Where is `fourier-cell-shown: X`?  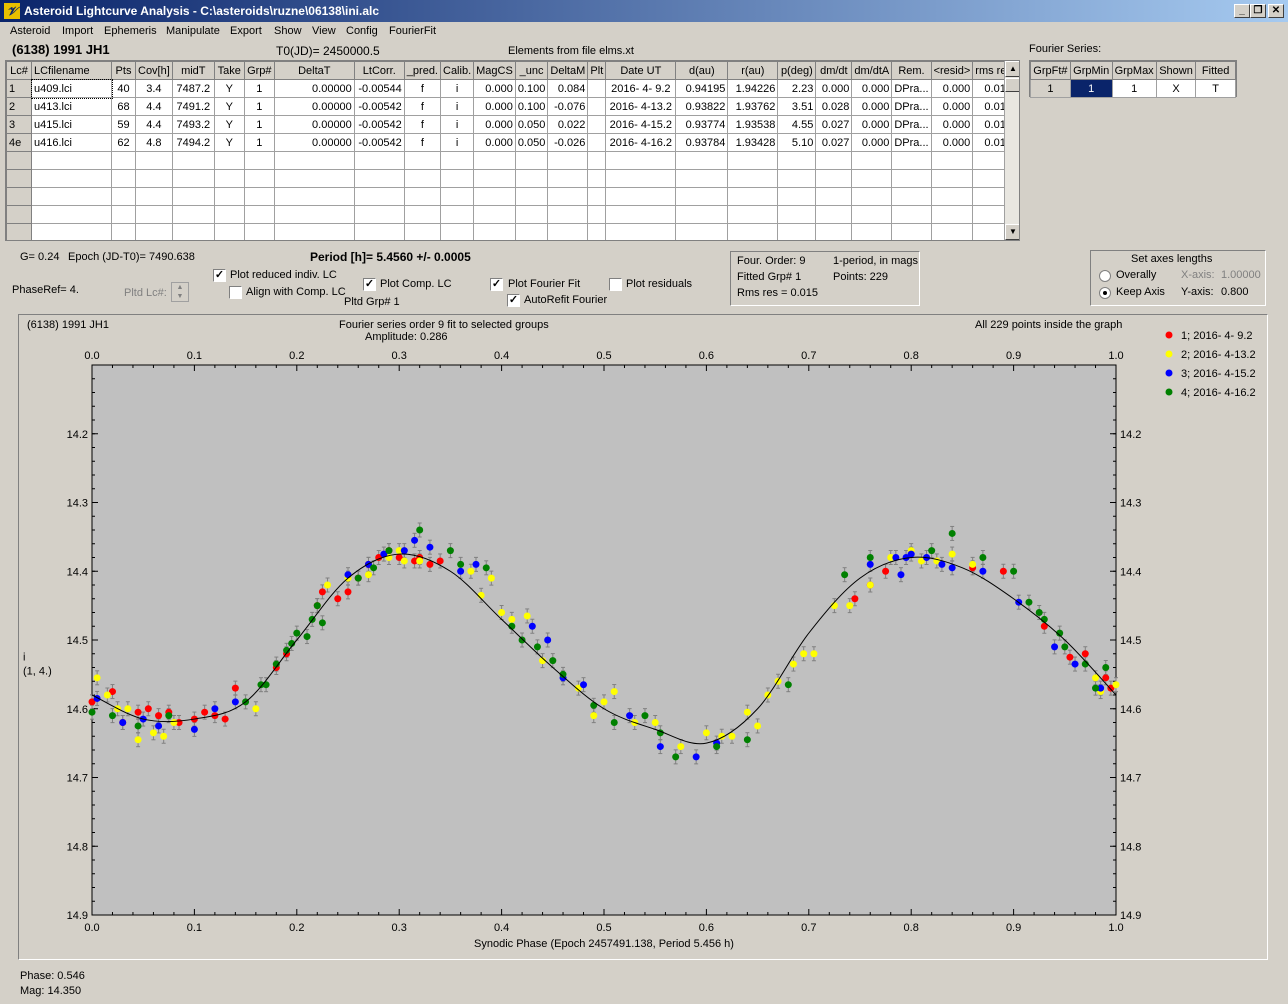
fourier-cell-shown: X is located at coordinates (1176, 88).